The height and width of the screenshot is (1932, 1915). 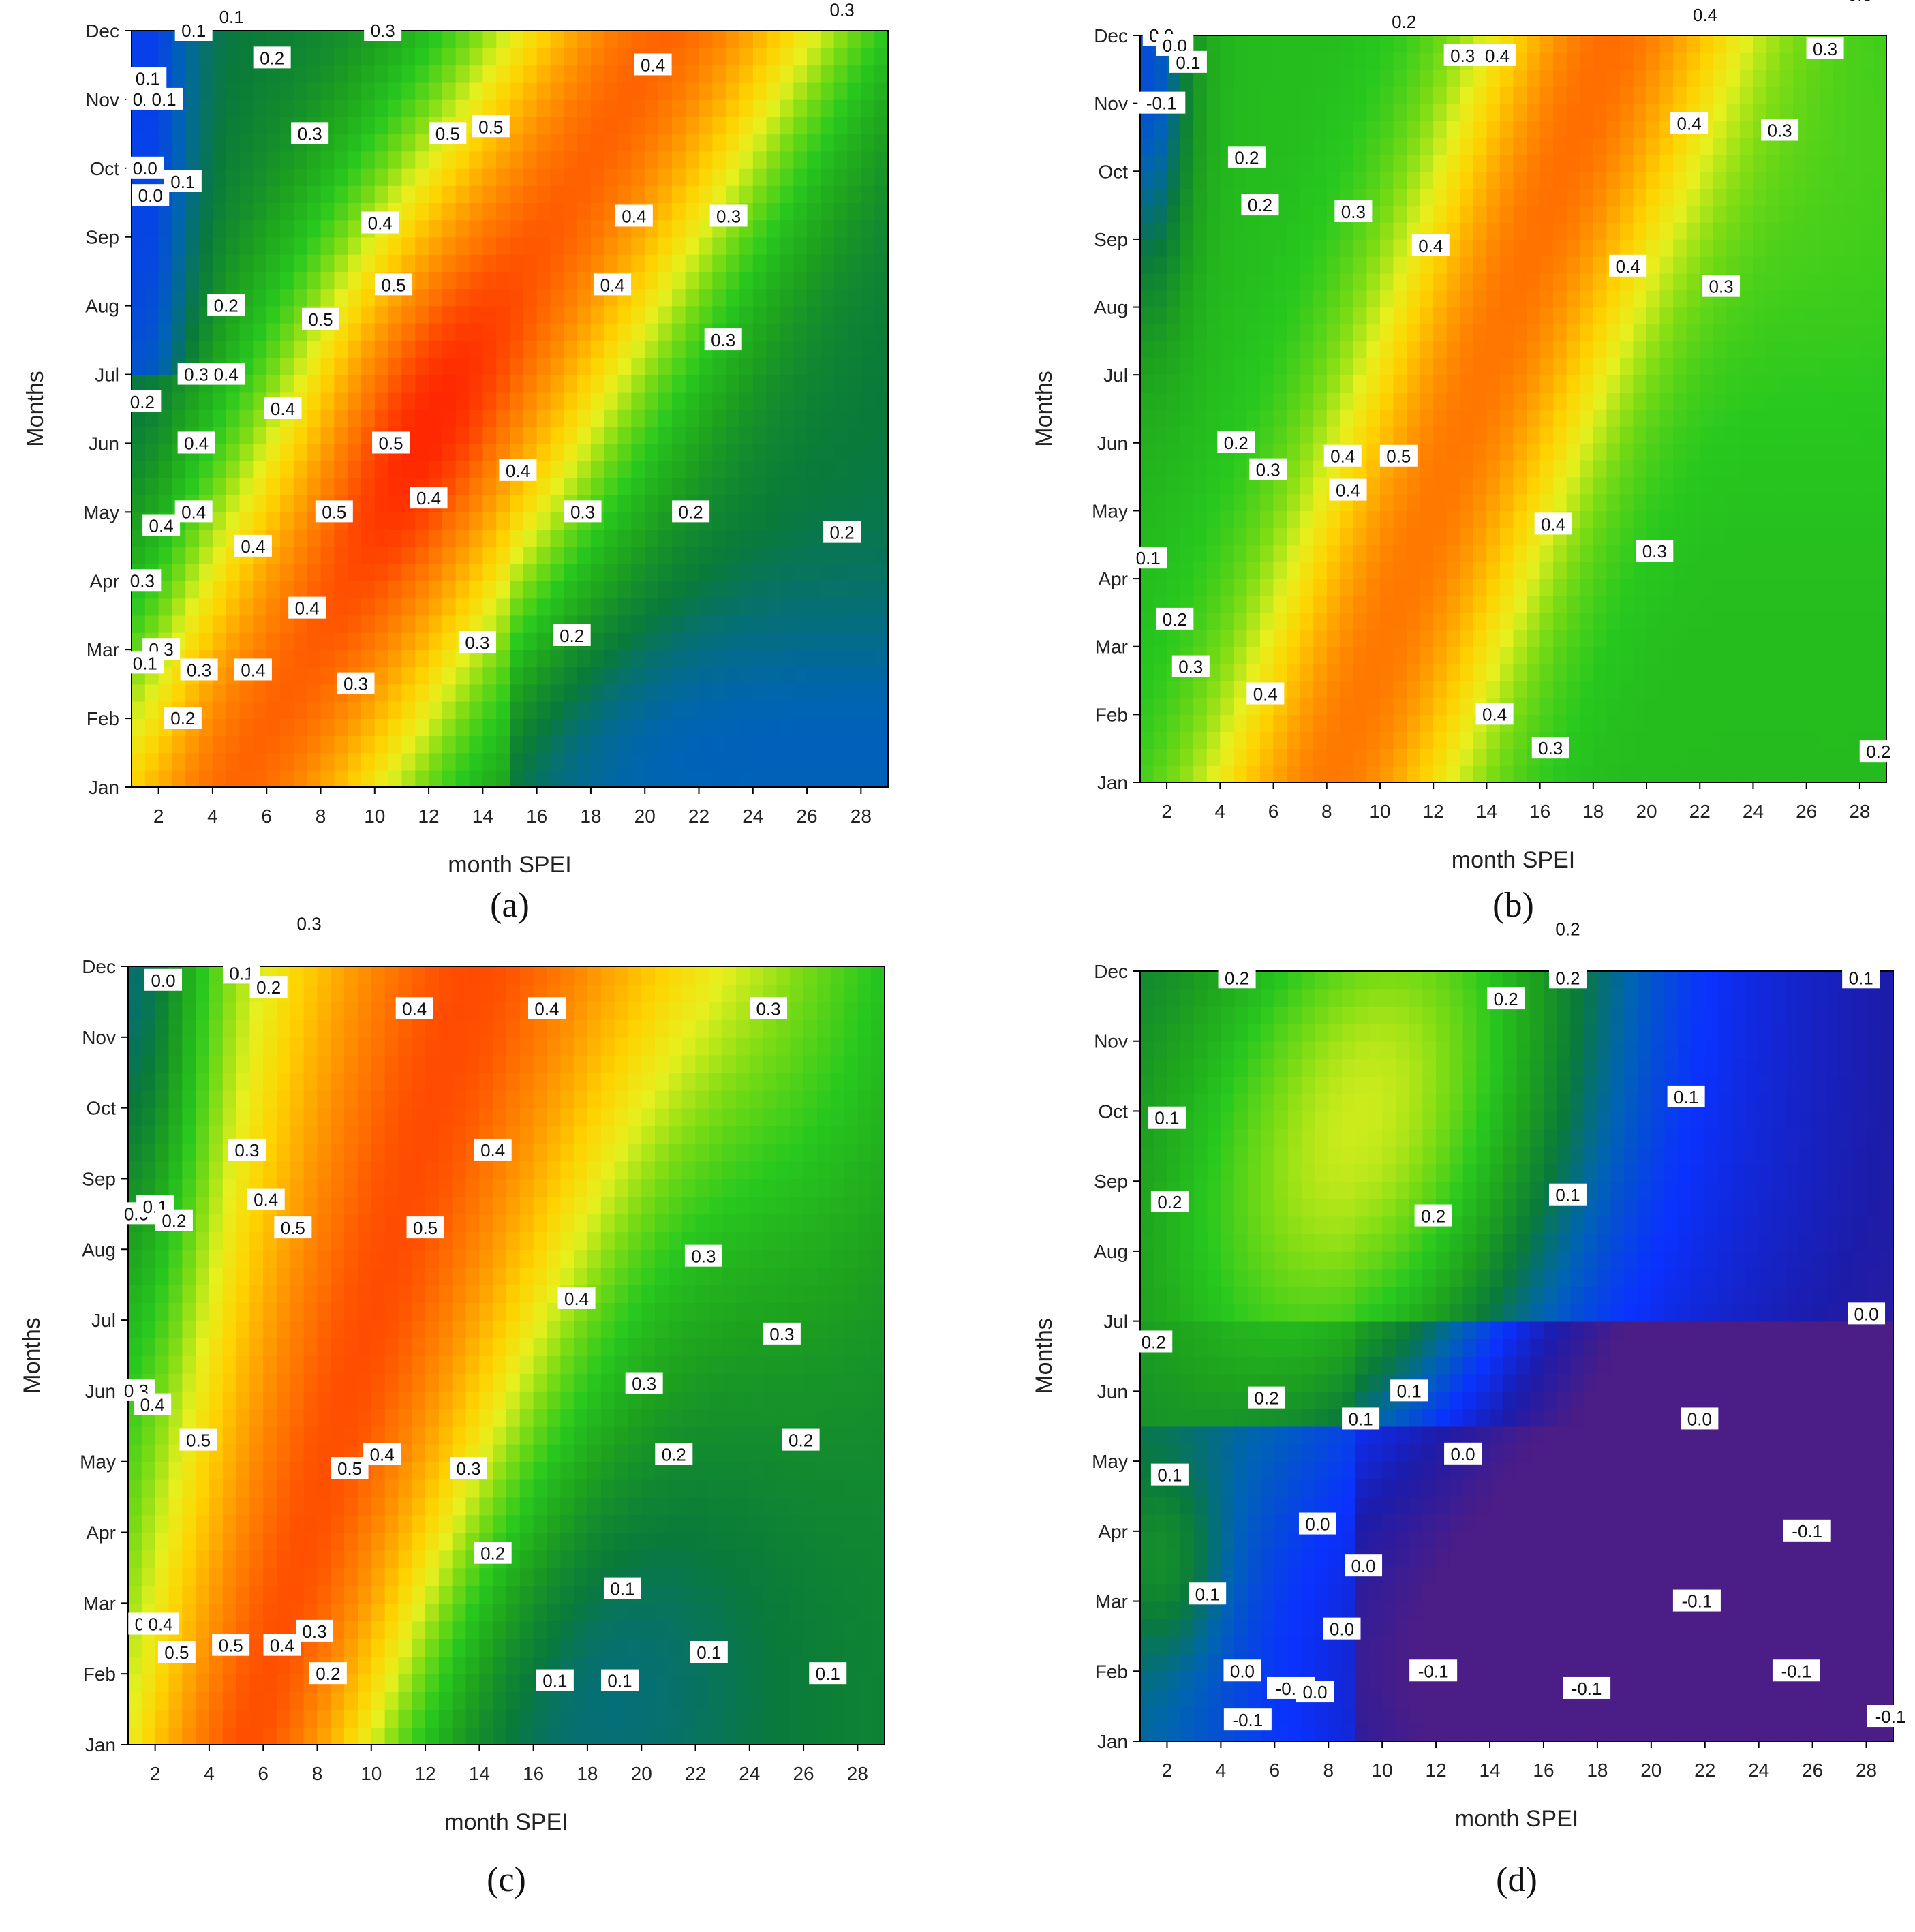 What do you see at coordinates (428, 498) in the screenshot?
I see `contour-label-text: 0.4` at bounding box center [428, 498].